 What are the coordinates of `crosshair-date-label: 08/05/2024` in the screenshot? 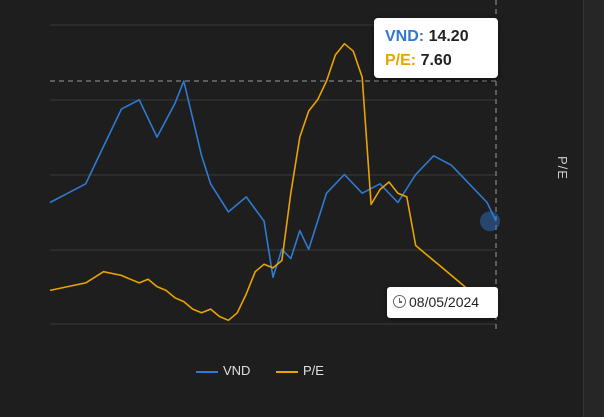 It's located at (442, 302).